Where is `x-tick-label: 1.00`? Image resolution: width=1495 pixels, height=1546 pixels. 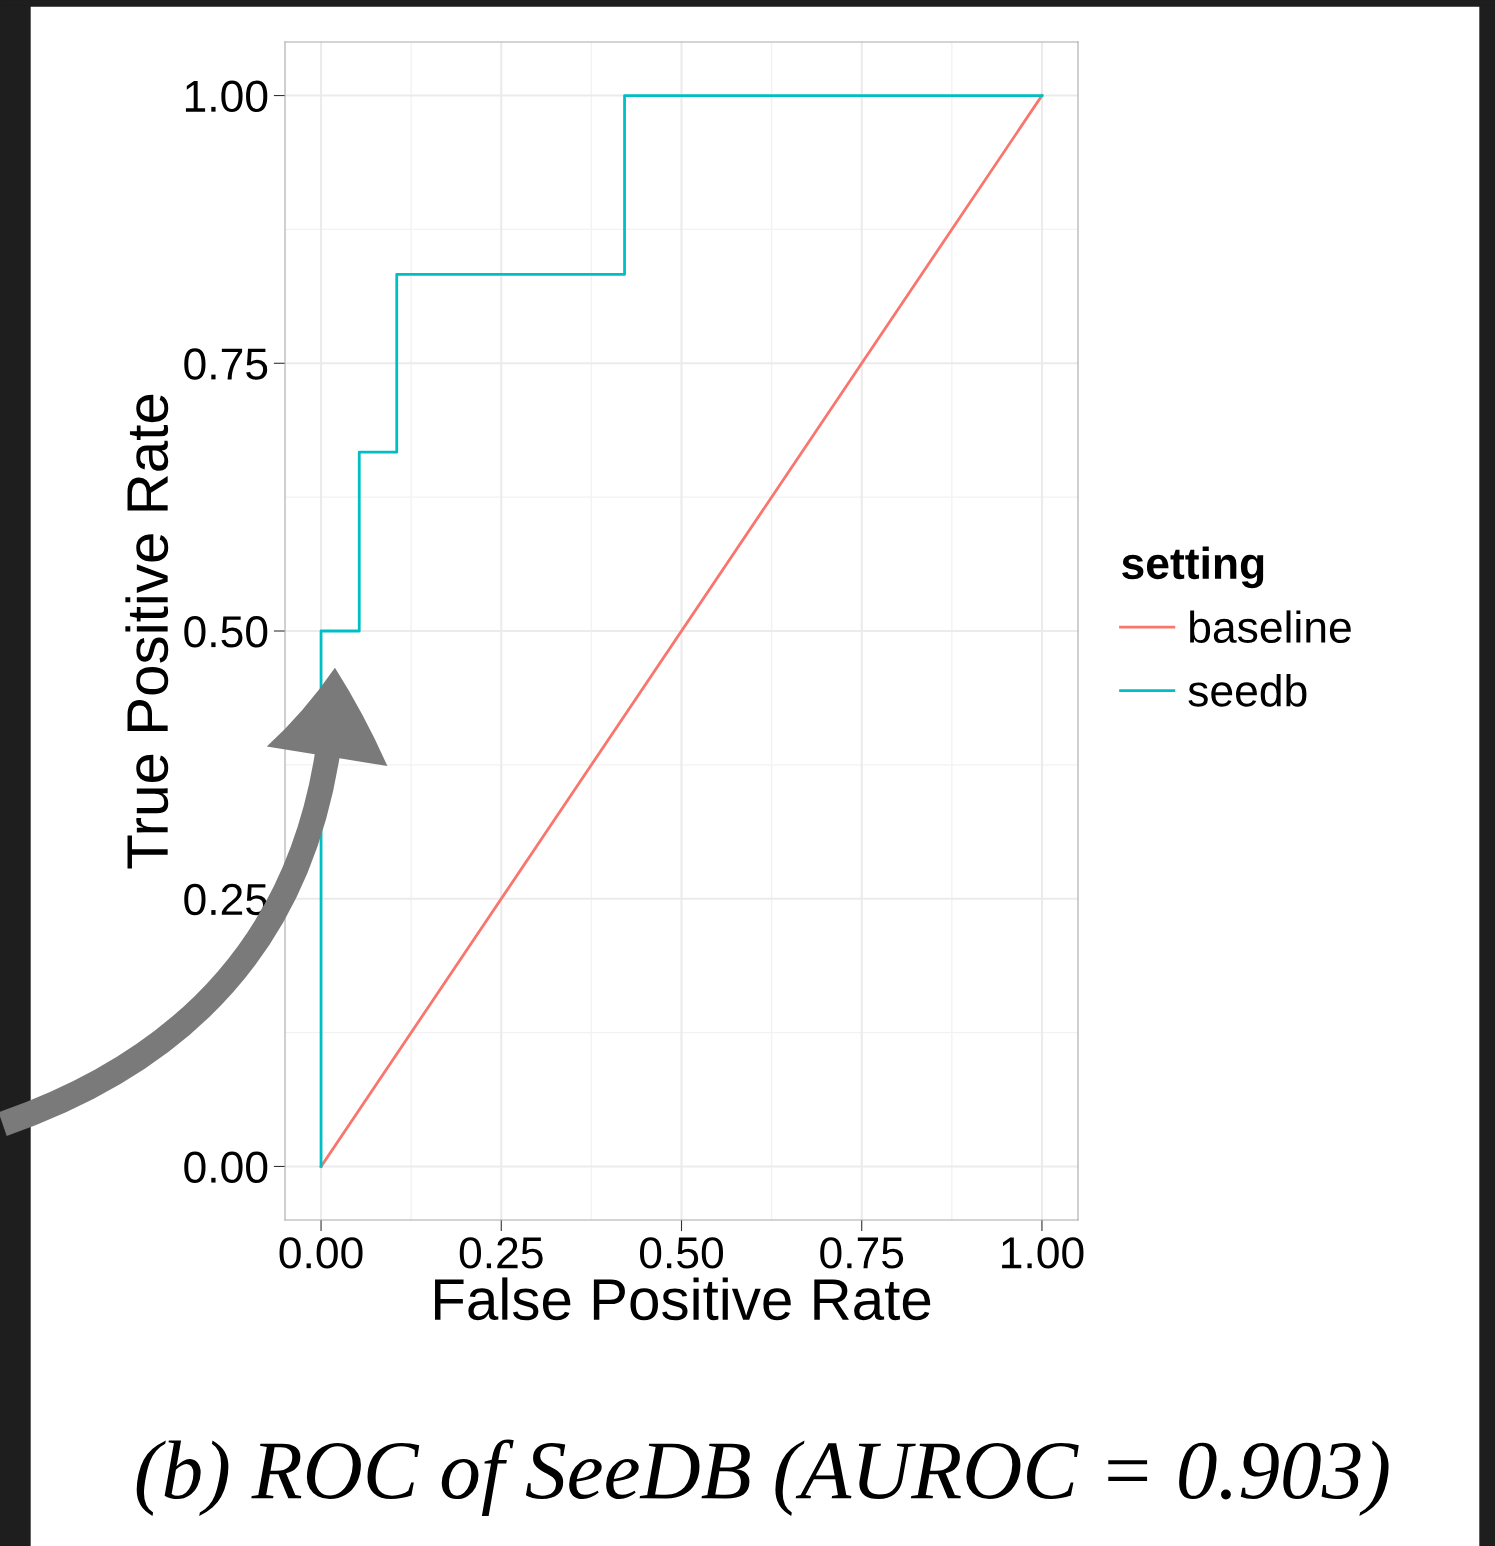
x-tick-label: 1.00 is located at coordinates (1043, 1253).